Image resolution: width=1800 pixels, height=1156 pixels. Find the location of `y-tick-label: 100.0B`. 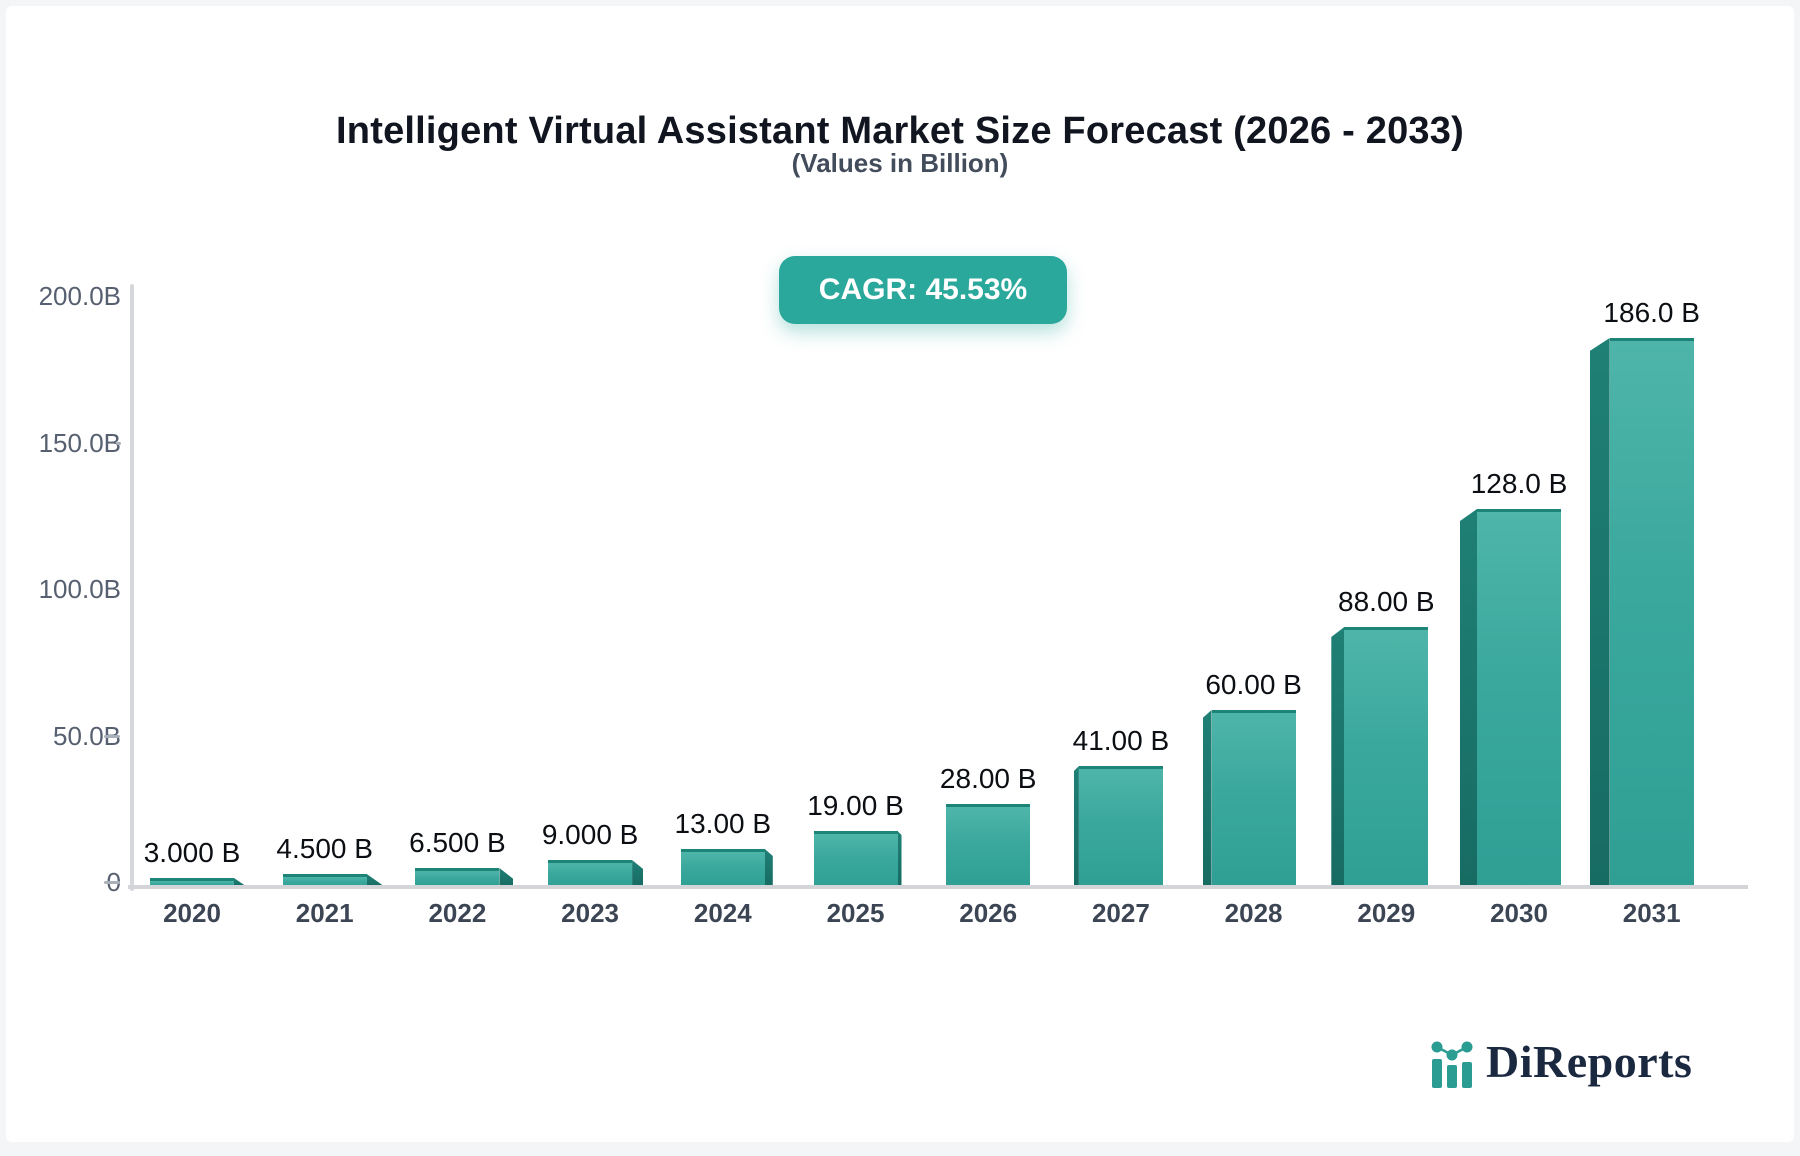

y-tick-label: 100.0B is located at coordinates (79, 589).